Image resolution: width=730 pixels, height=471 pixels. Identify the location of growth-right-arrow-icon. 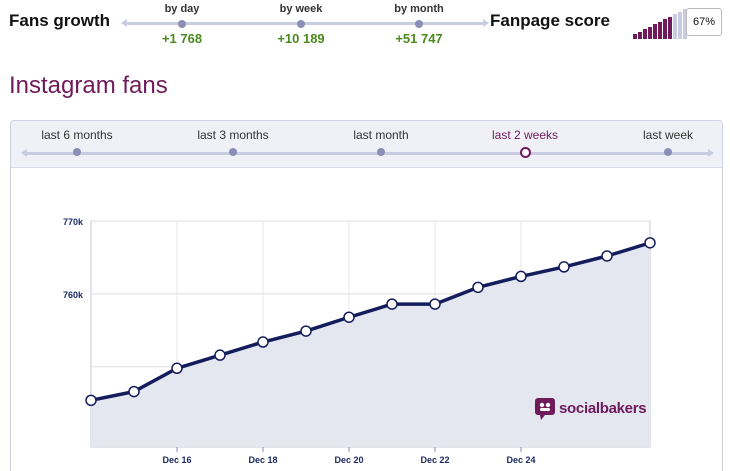
(486, 23).